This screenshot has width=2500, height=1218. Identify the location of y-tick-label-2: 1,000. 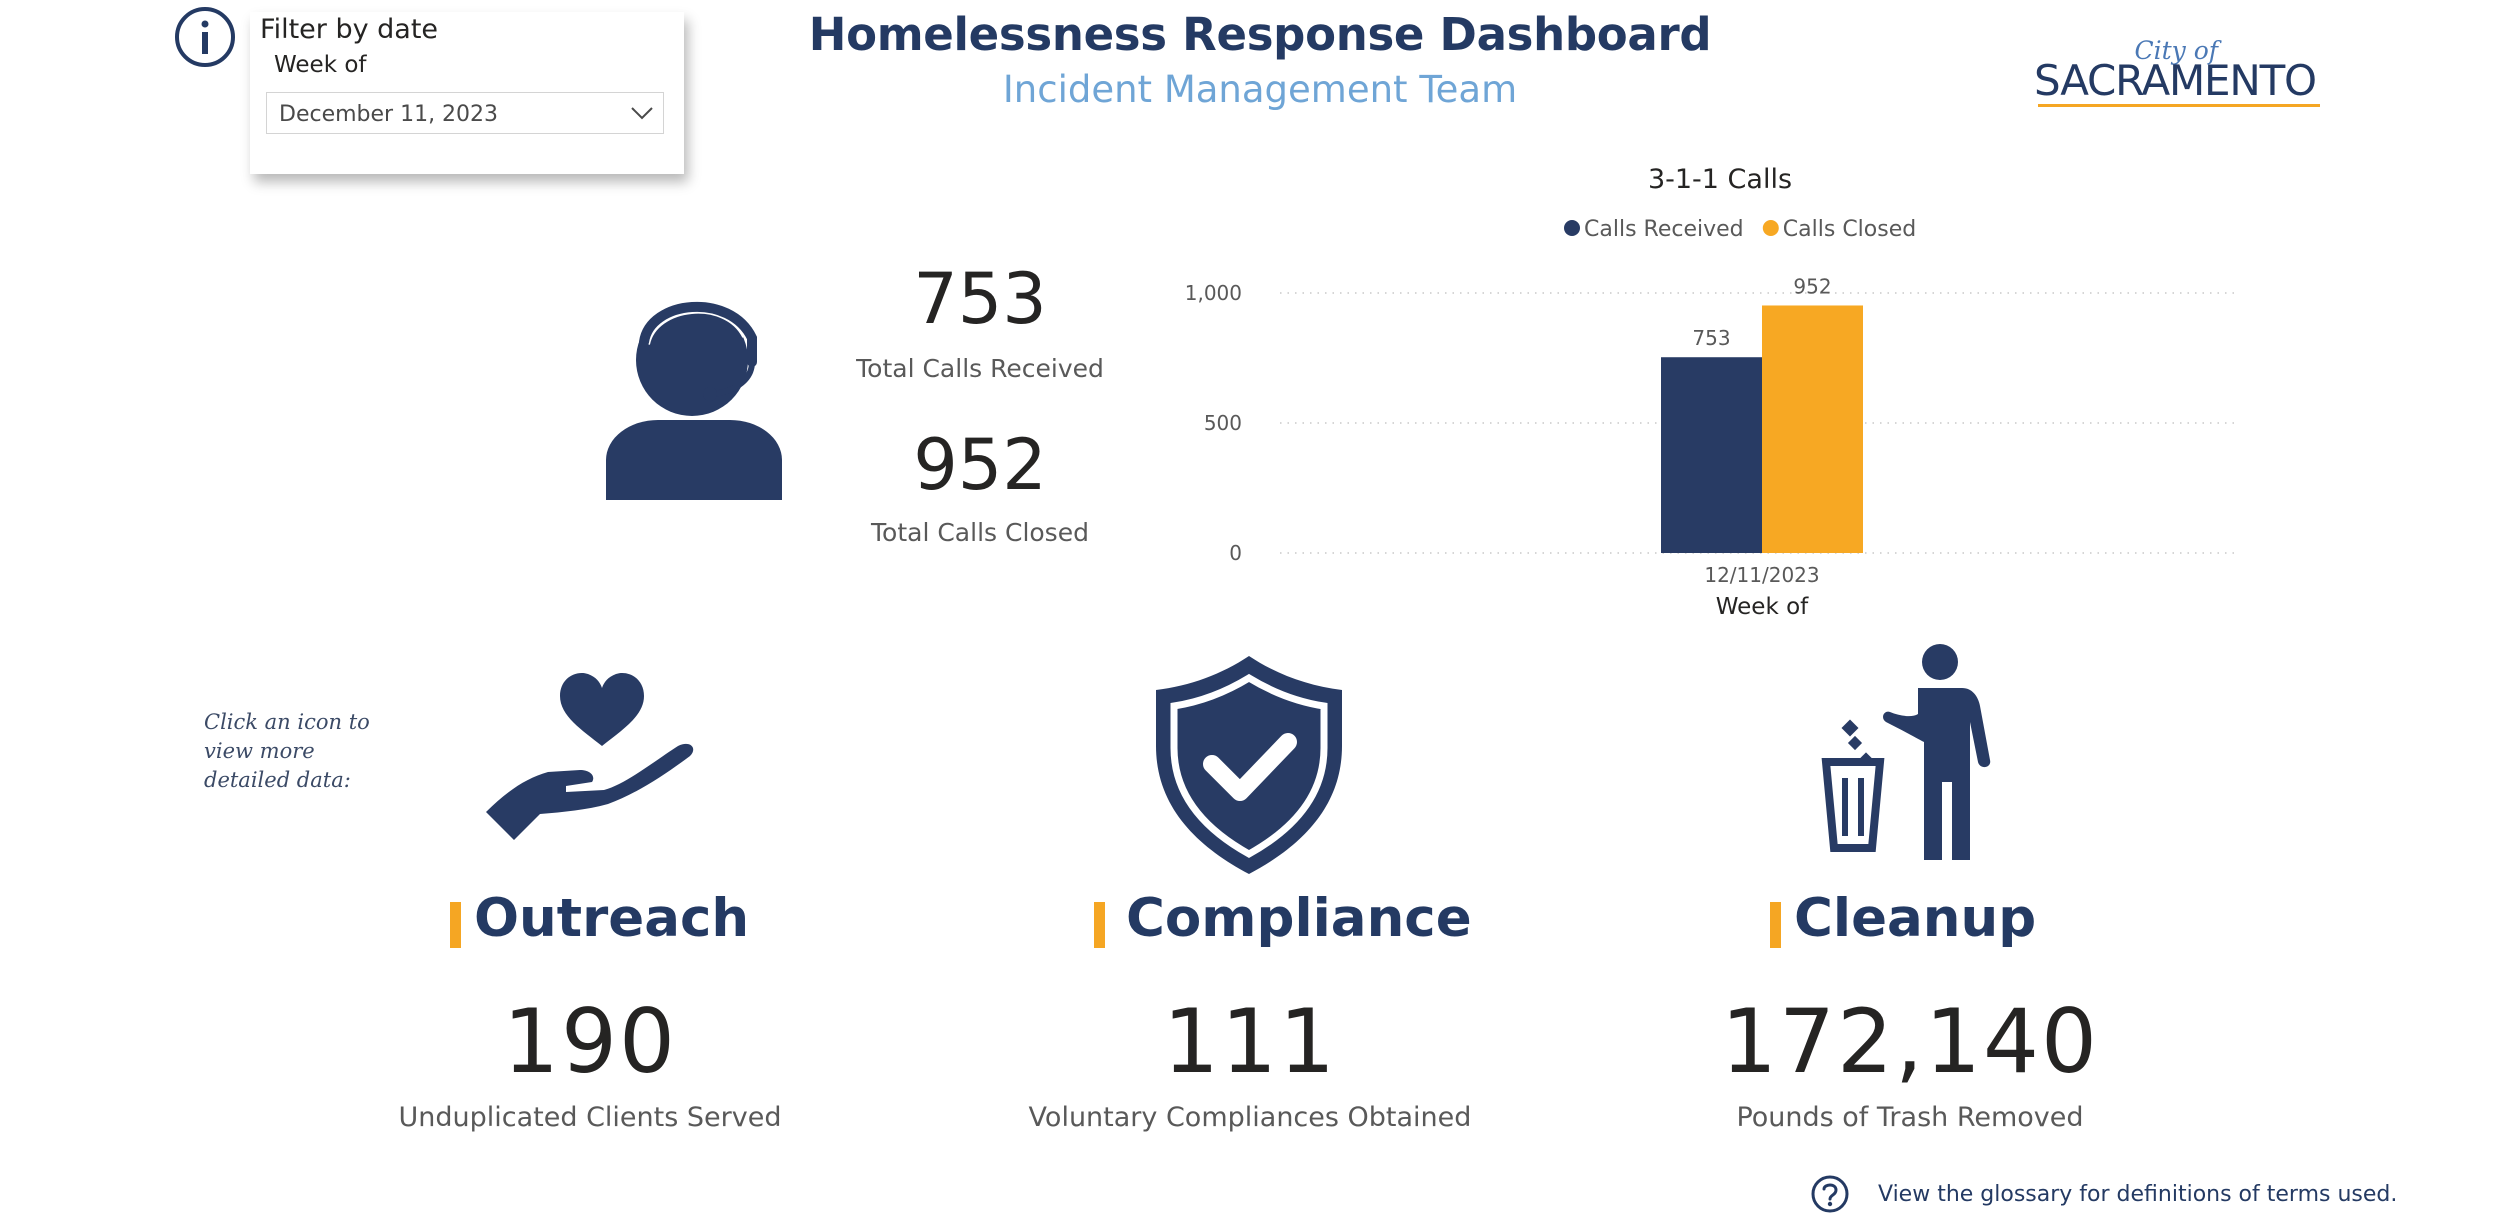
(1213, 293).